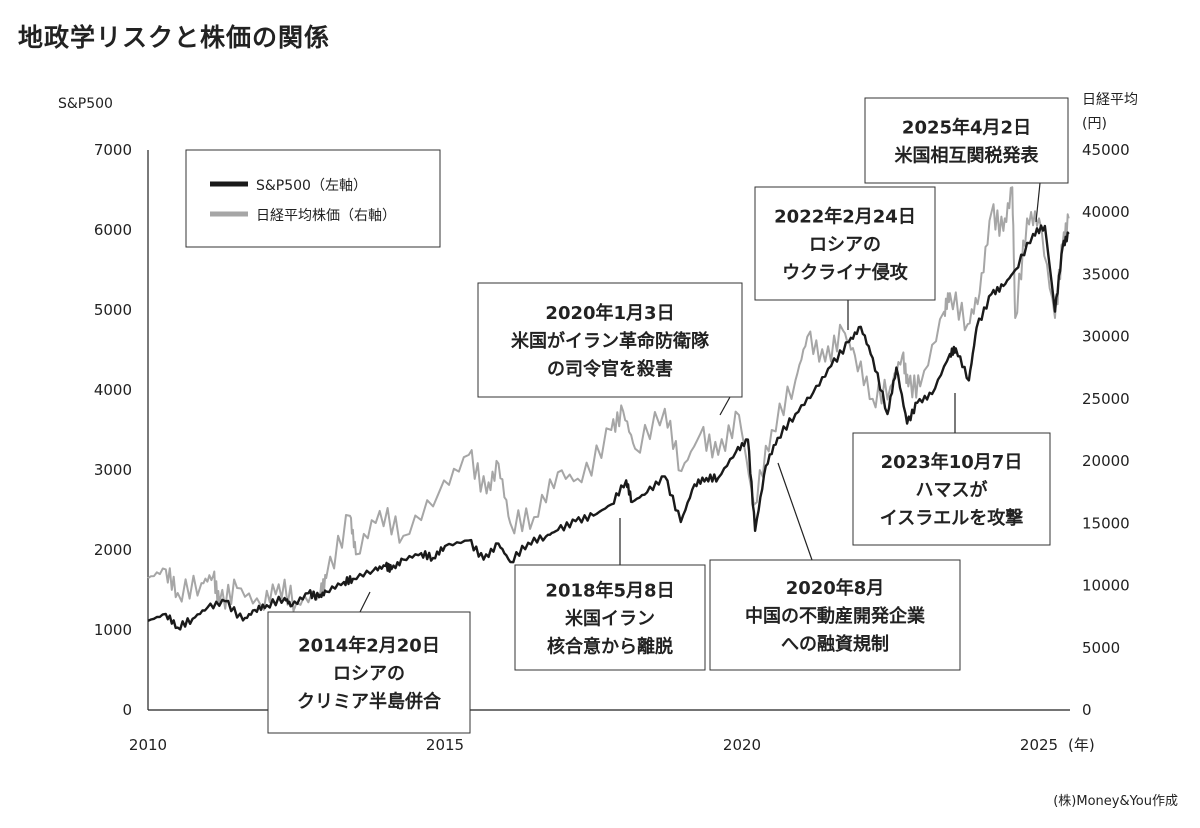 This screenshot has height=828, width=1200. Describe the element at coordinates (113, 310) in the screenshot. I see `left-tick-label: 5000` at that location.